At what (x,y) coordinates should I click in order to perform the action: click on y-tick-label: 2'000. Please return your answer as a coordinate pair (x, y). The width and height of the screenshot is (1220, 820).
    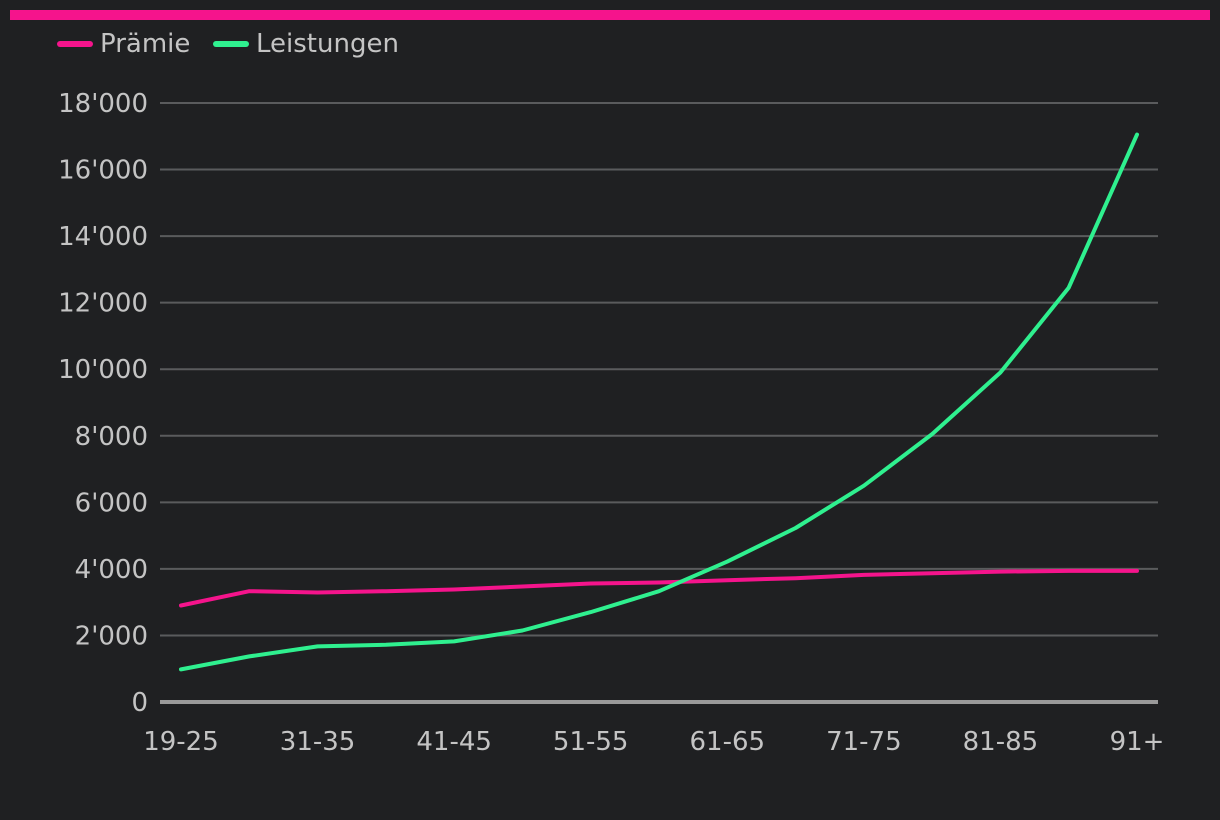
    Looking at the image, I should click on (111, 636).